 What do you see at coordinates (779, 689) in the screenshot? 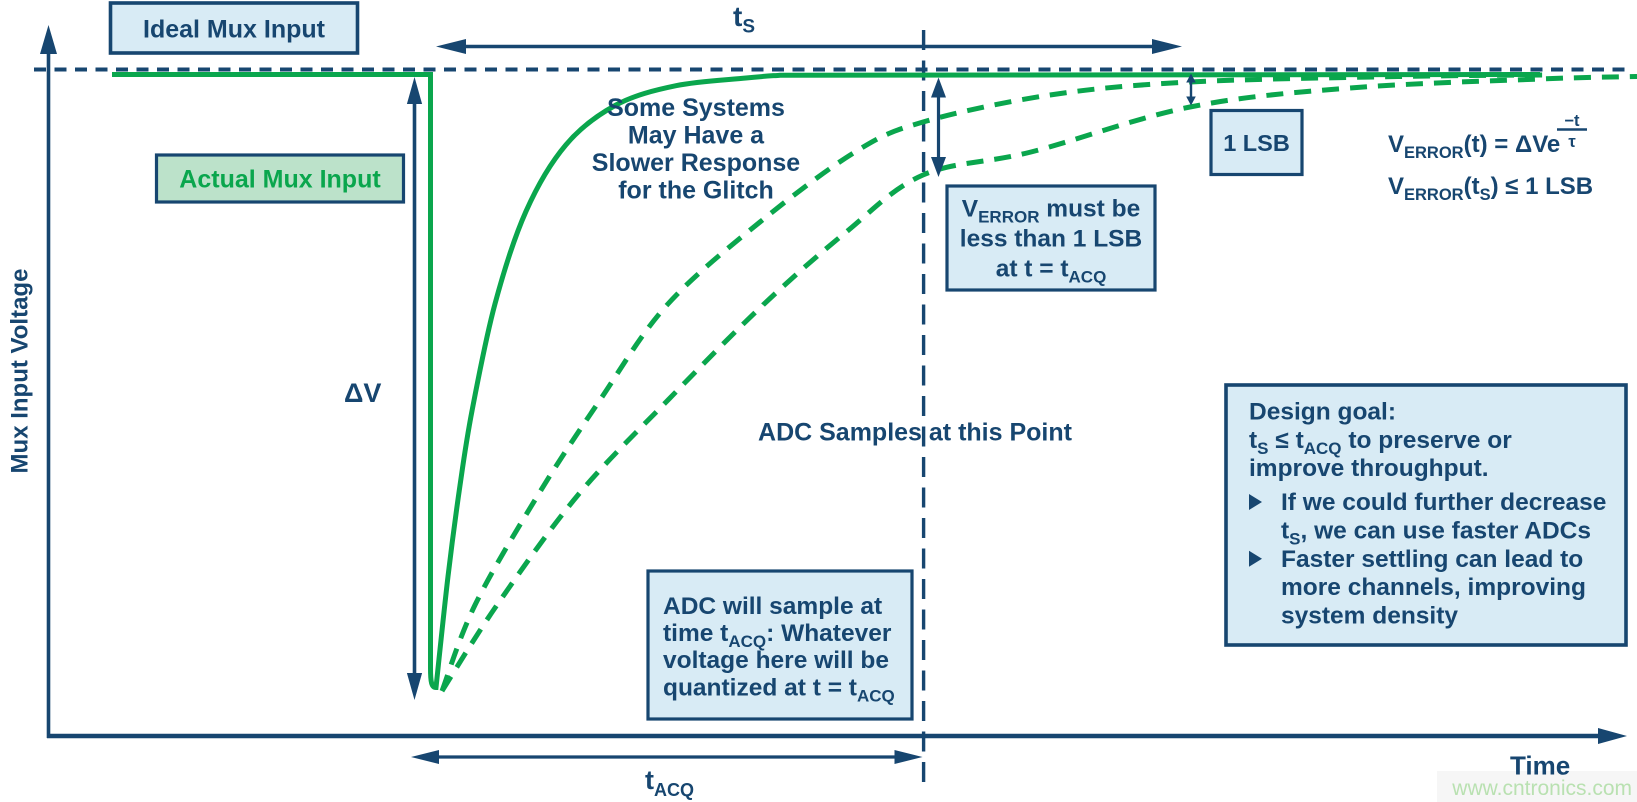
I see `svg-text: quantized at t = tACQ` at bounding box center [779, 689].